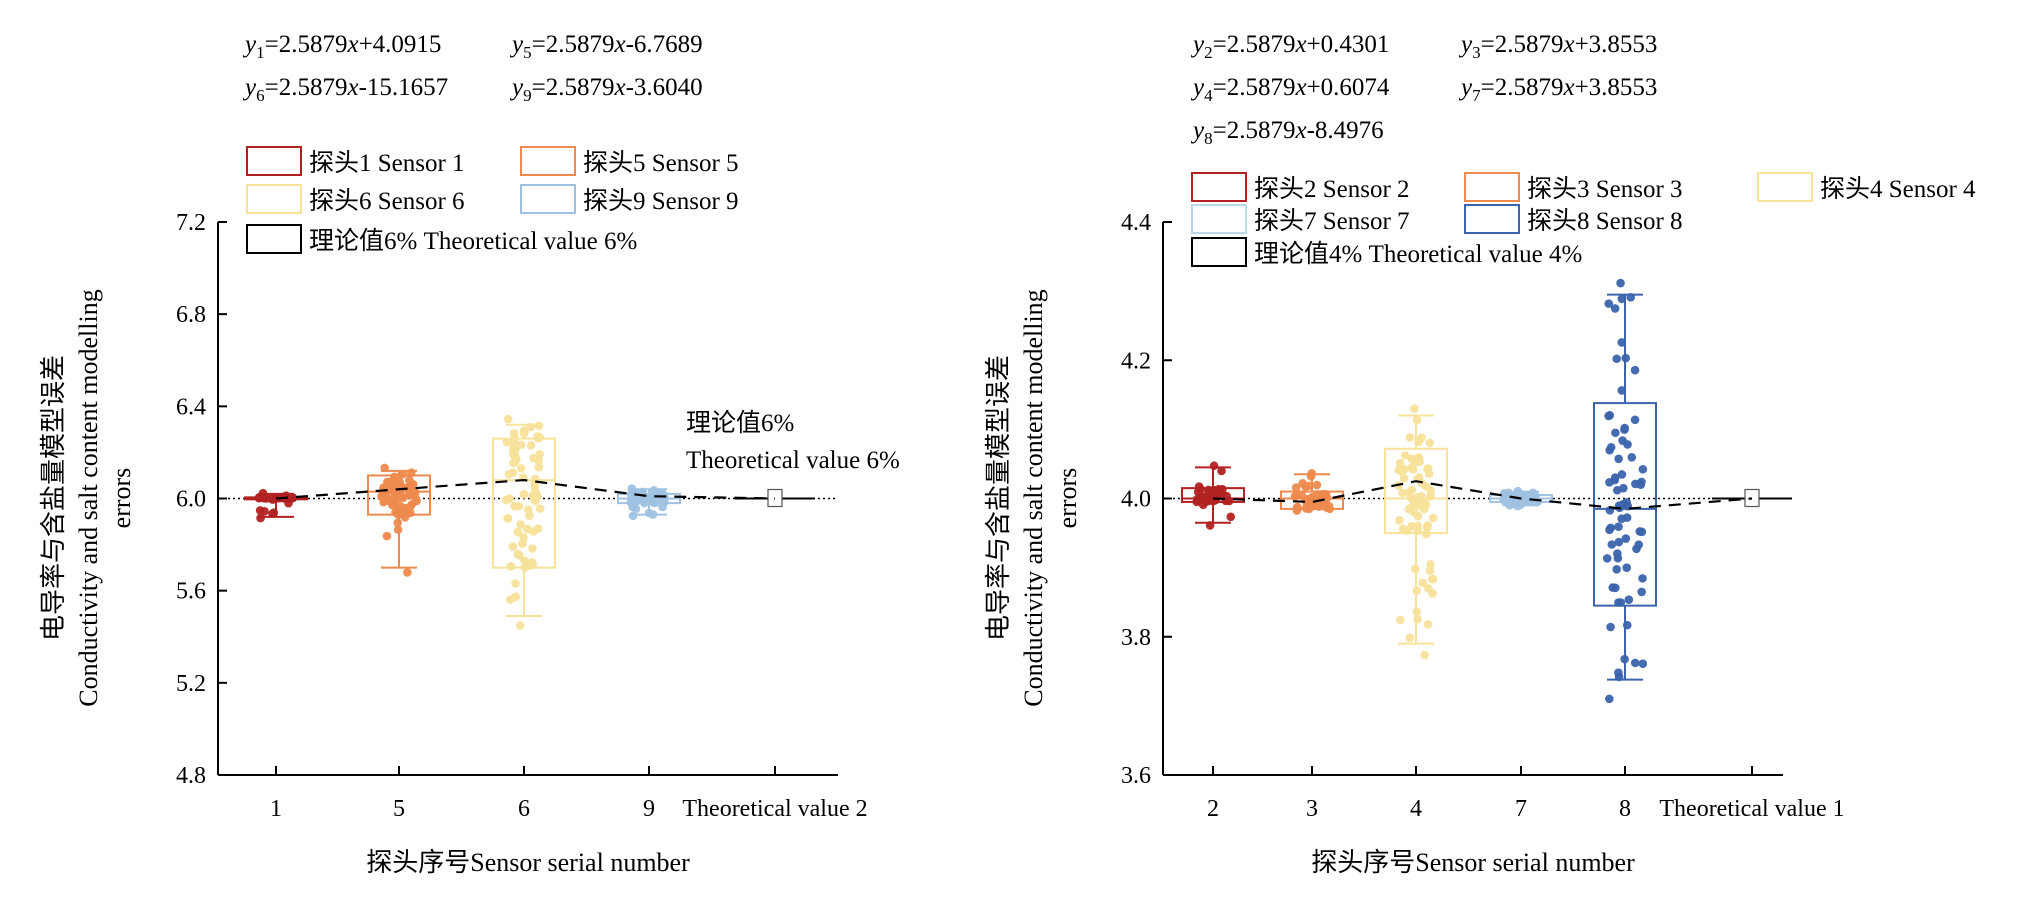  Describe the element at coordinates (774, 809) in the screenshot. I see `x-tick-label: Theoretical value 2` at that location.